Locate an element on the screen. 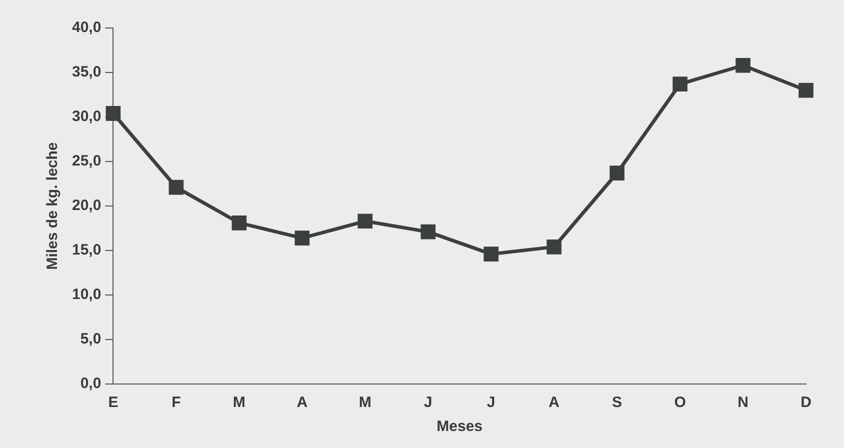  y-tick-label: 25,0 is located at coordinates (87, 161).